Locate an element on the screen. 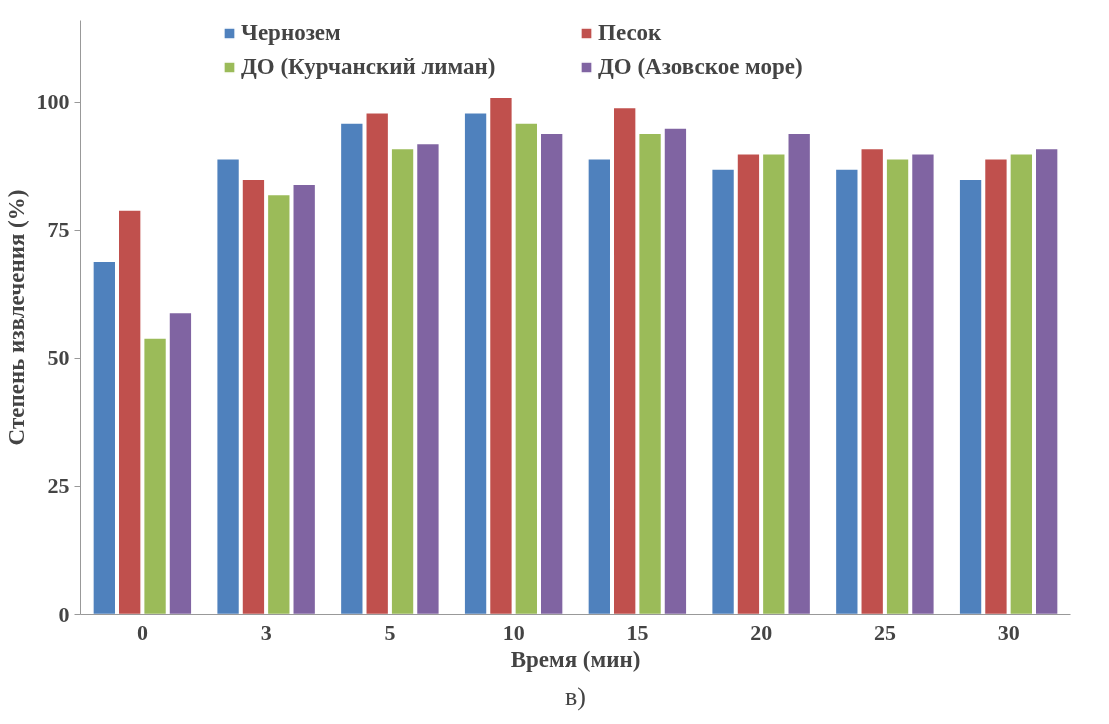  y-tick-label: 50 is located at coordinates (58, 358).